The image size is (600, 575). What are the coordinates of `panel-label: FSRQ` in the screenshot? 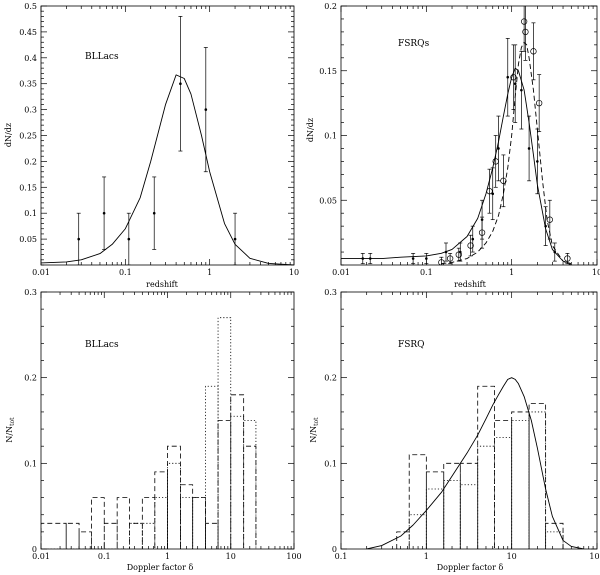 It's located at (411, 345).